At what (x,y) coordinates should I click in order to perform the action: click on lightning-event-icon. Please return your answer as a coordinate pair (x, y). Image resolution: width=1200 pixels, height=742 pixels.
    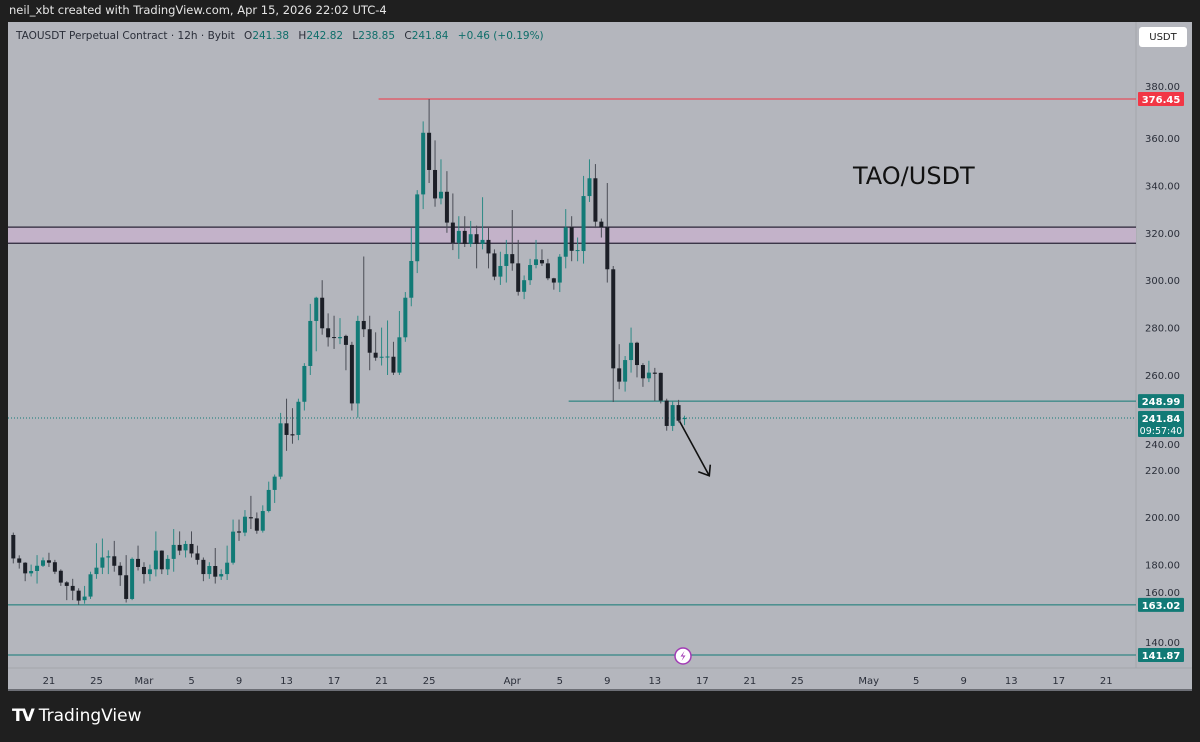
    Looking at the image, I should click on (683, 656).